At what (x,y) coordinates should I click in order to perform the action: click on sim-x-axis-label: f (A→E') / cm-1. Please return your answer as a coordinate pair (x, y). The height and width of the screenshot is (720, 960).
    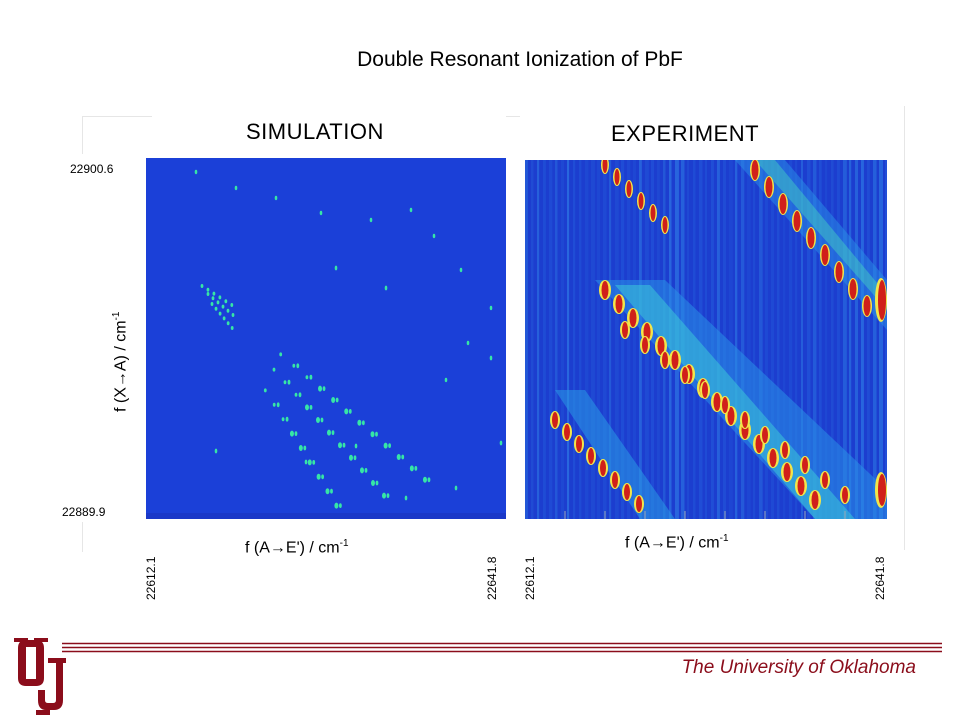
    Looking at the image, I should click on (297, 547).